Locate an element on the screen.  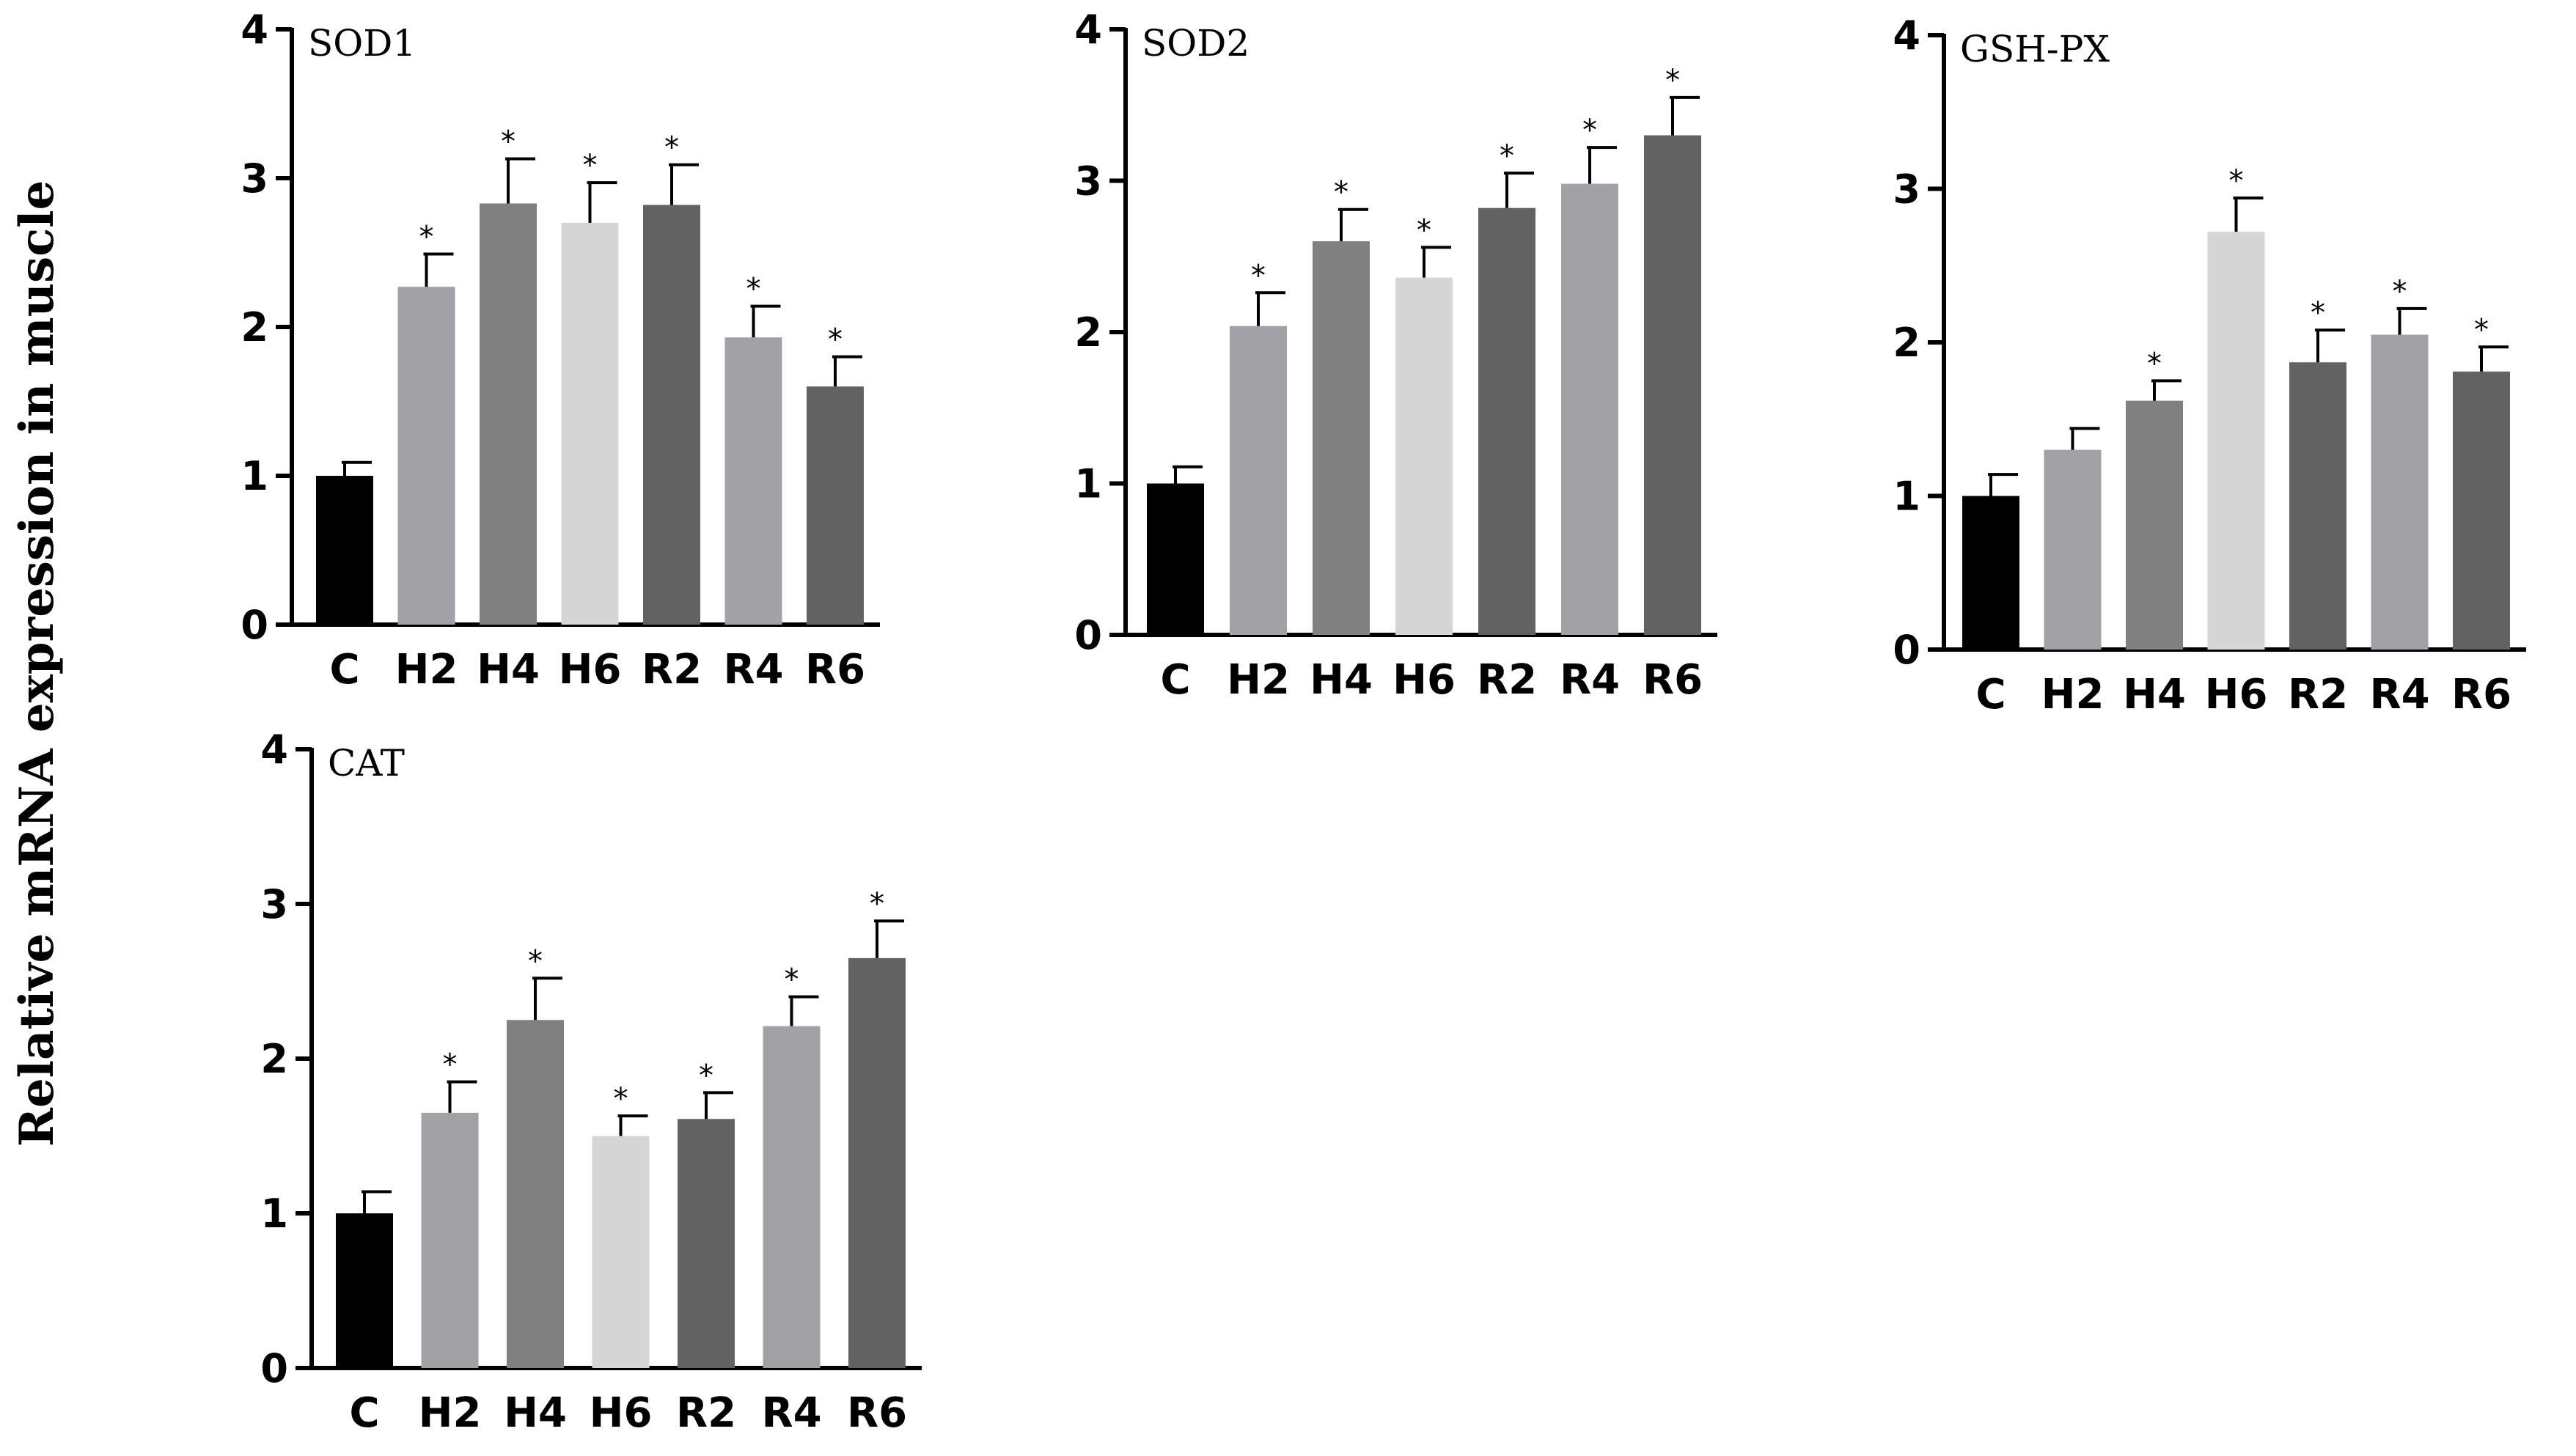
chart-panel-sod2: 0 1 2 3 4 SOD2 C * H2 * H4 * H6 * R2 * R4 * R6 is located at coordinates (1396, 355).